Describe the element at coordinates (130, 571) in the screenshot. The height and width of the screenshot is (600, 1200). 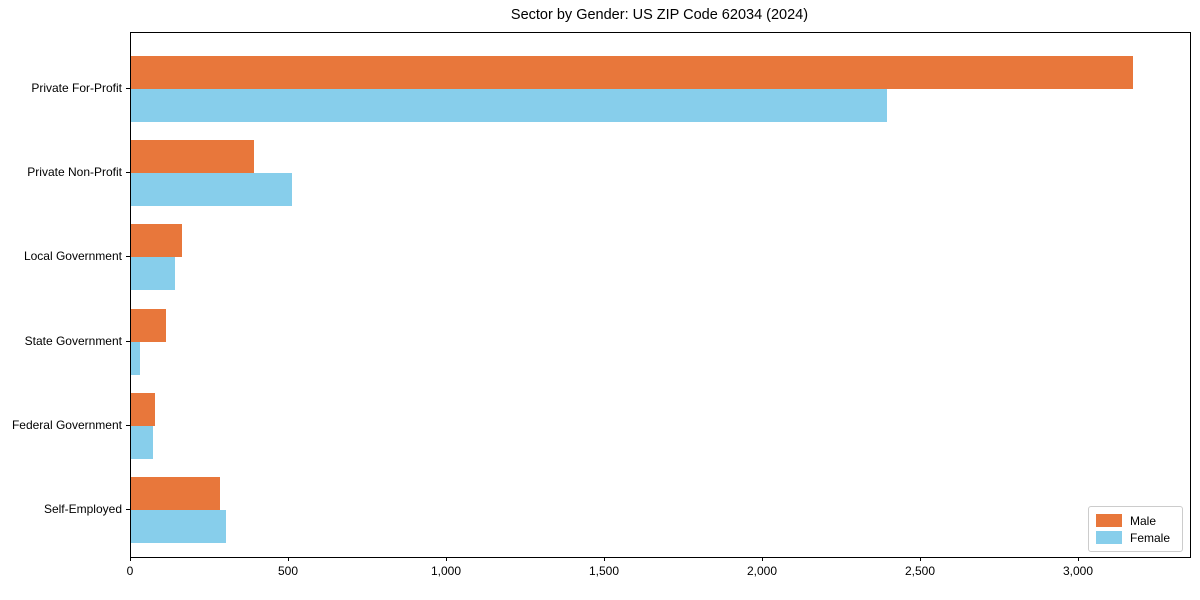
I see `x-tick-label-0: 0` at that location.